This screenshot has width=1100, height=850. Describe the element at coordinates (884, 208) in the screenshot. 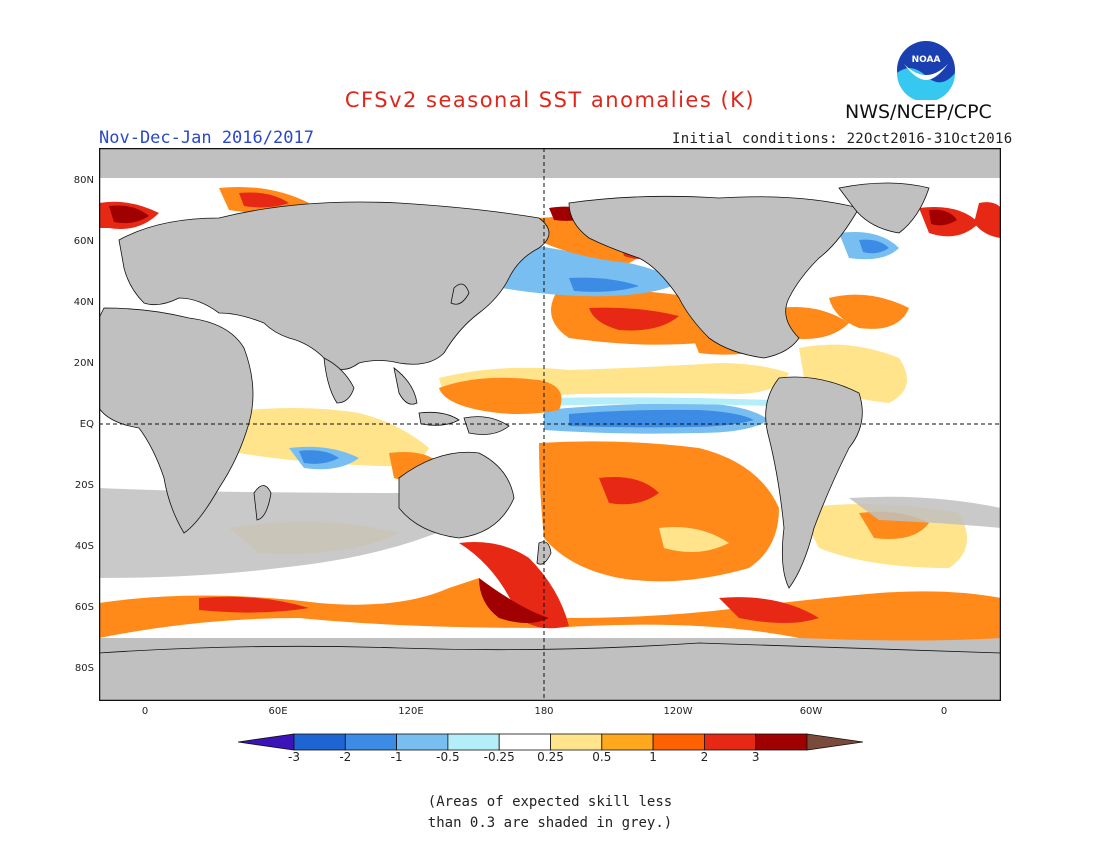

I see `greenland` at that location.